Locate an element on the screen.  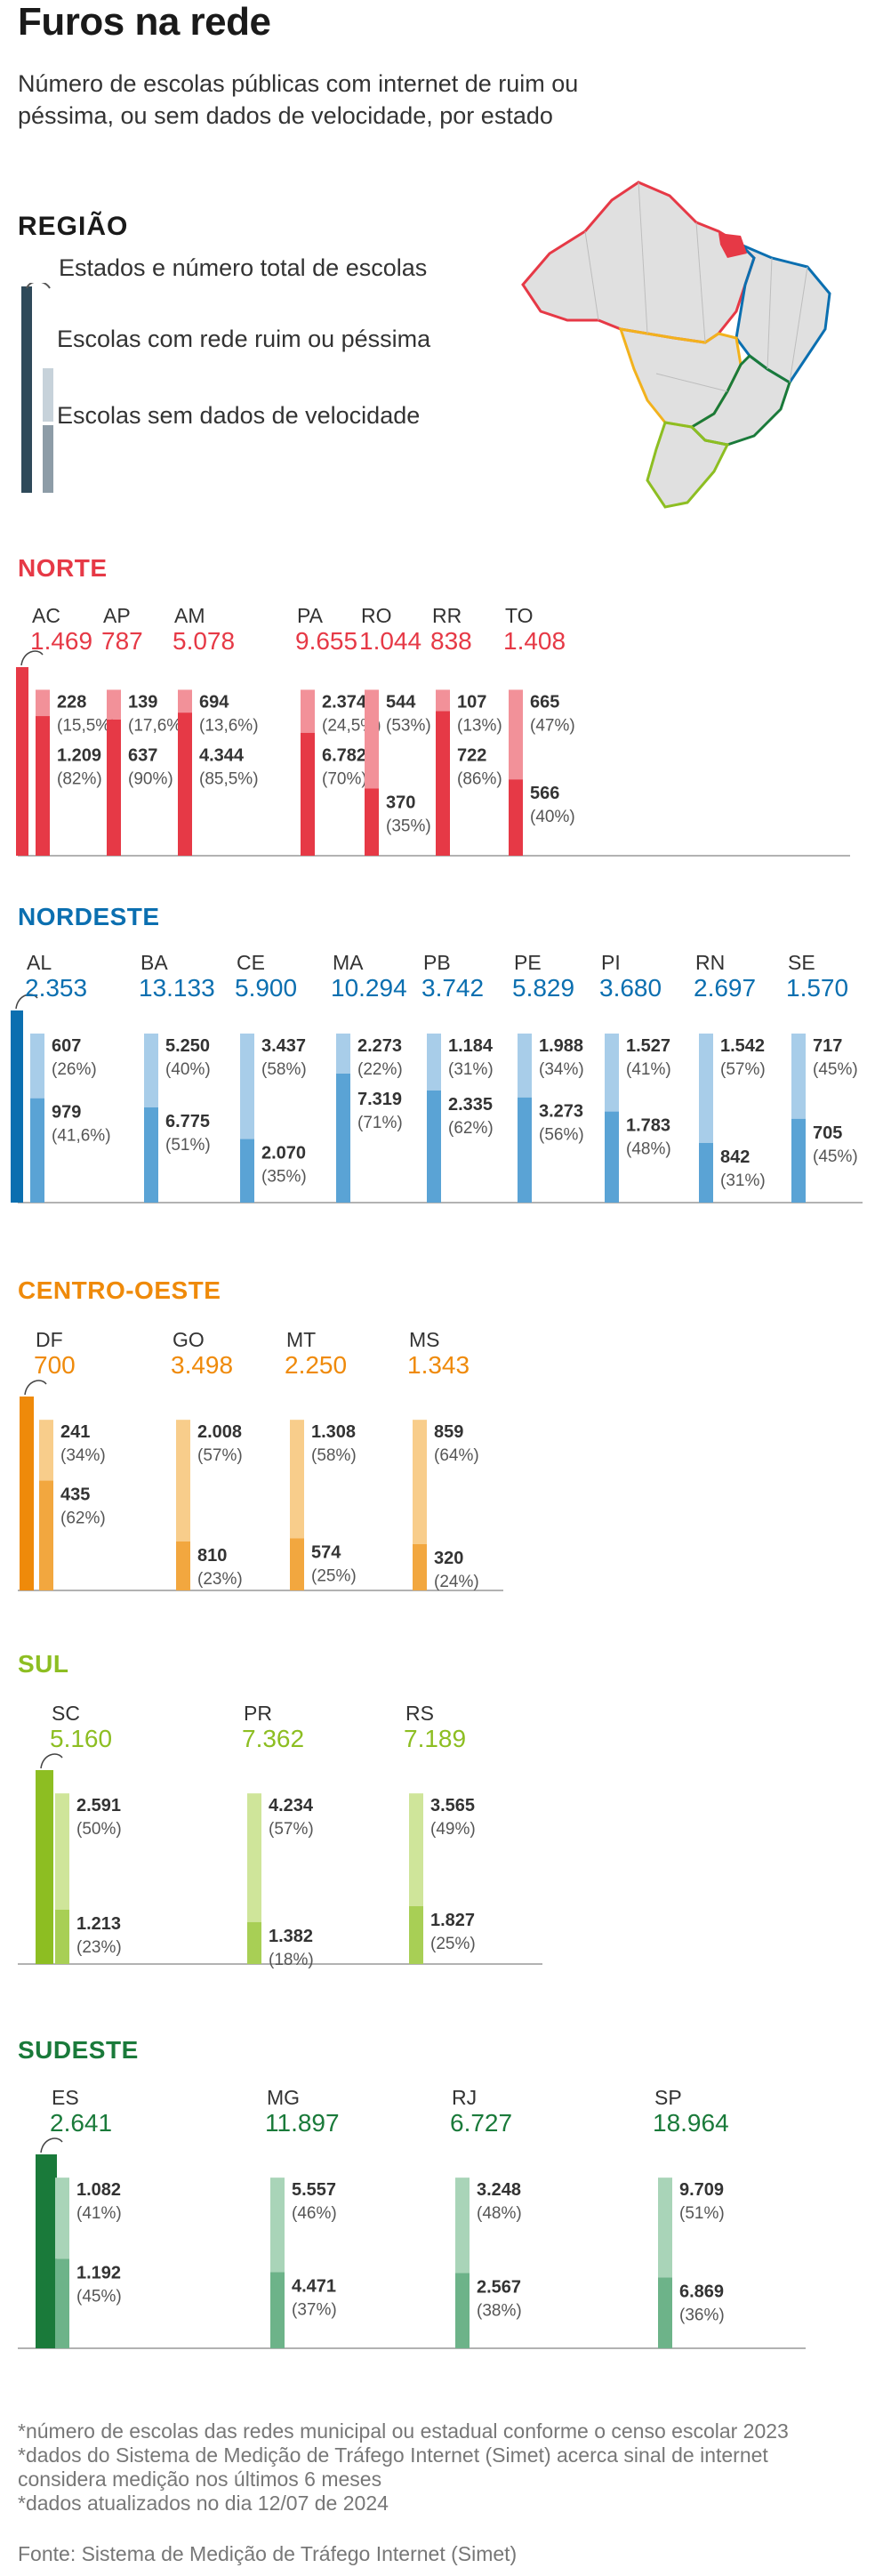
state-total-ES: 2.641 is located at coordinates (81, 2123).